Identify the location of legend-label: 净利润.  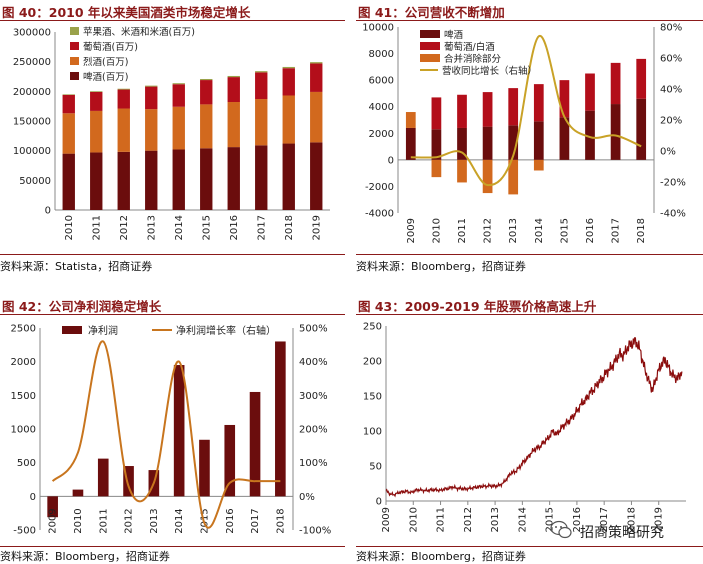
(103, 330).